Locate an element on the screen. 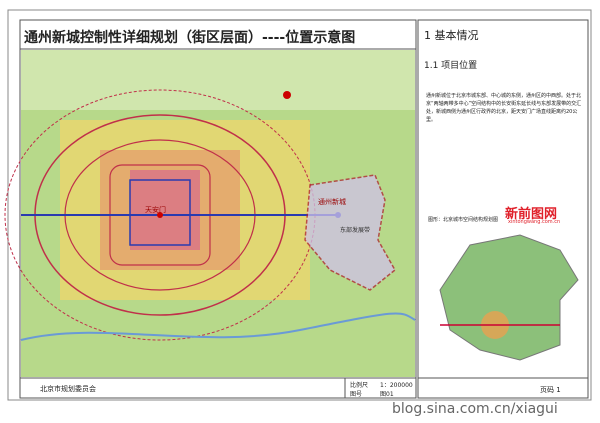 Image resolution: width=600 pixels, height=423 pixels. scale-value: 1：200000 is located at coordinates (396, 385).